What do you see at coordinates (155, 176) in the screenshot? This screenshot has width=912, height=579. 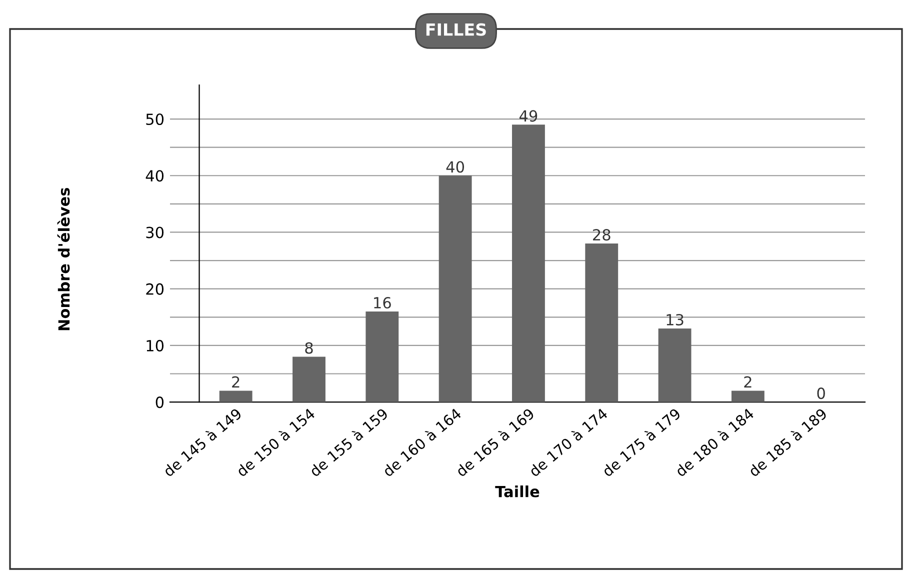 I see `y-tick-label: 40` at bounding box center [155, 176].